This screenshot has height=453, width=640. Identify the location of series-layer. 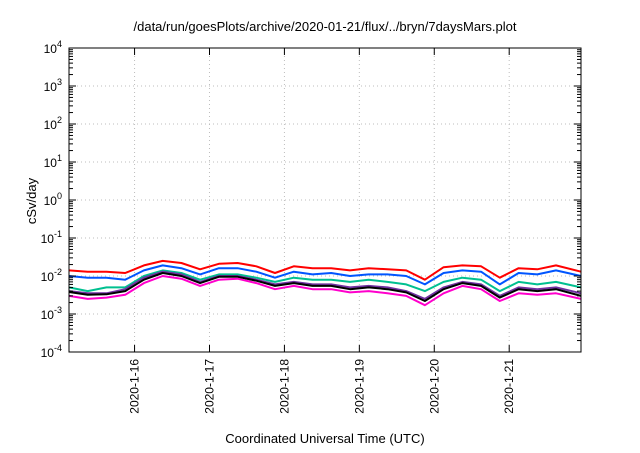
(325, 283).